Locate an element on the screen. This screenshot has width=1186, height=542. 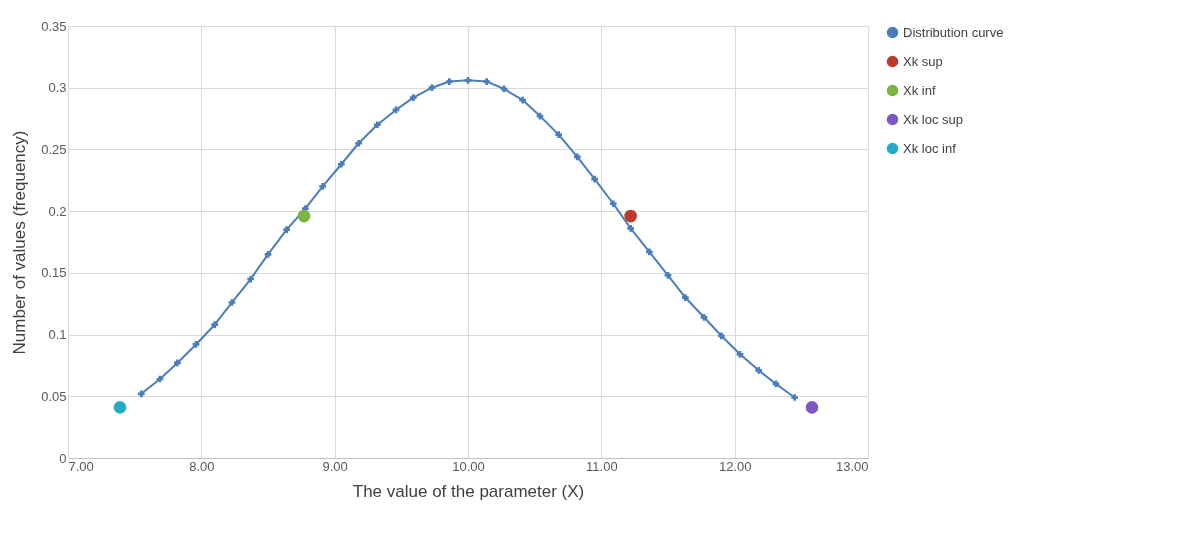
legend-label: Xk sup is located at coordinates (923, 61).